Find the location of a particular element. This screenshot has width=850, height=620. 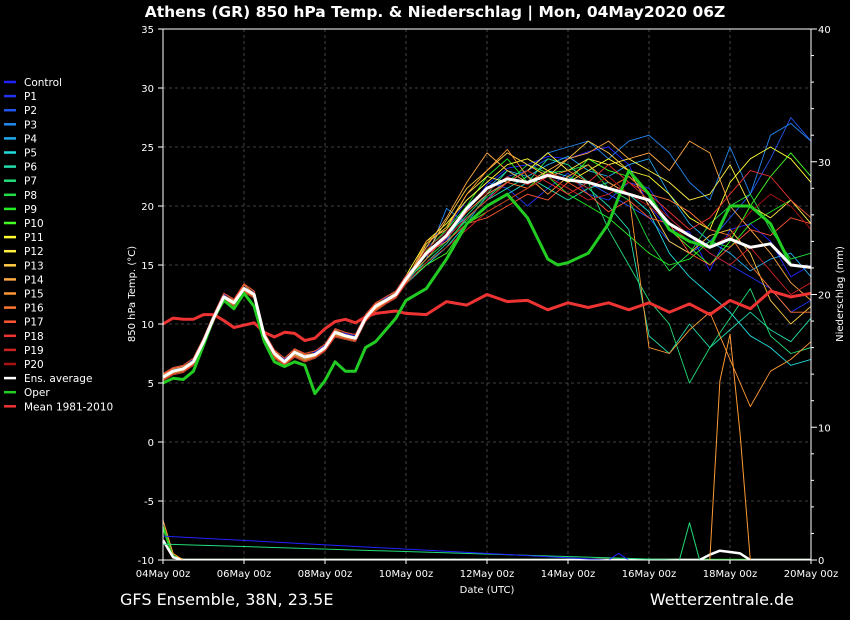

y-tick-label: 10 is located at coordinates (147, 325).